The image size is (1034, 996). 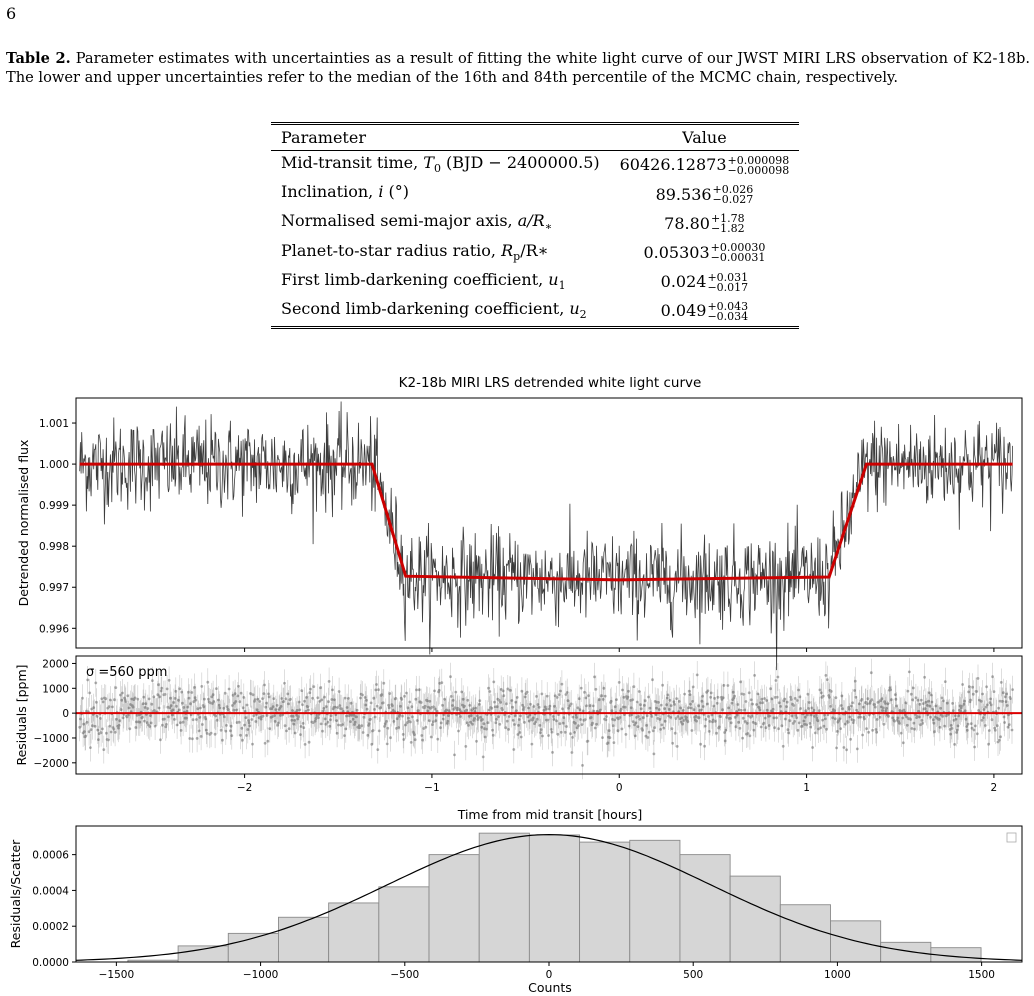 I want to click on parameter-label: Planet-to-star radius ratio,, so click(x=391, y=250).